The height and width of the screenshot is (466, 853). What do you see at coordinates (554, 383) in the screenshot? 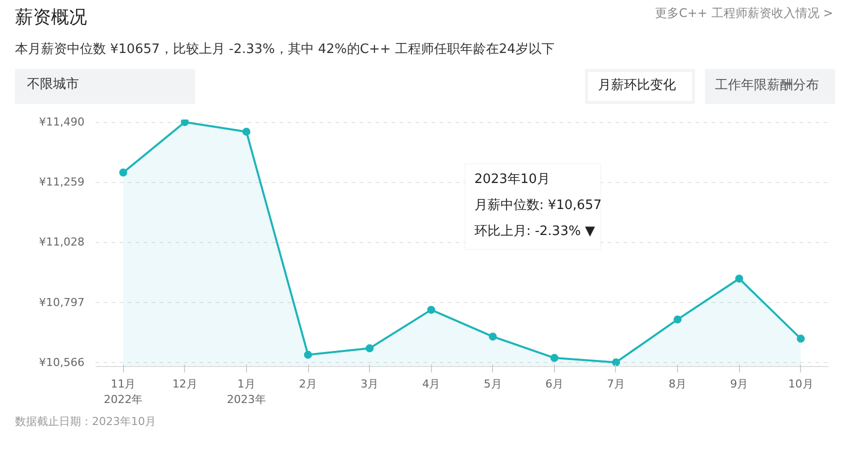
I see `x-tick-label: 6月` at bounding box center [554, 383].